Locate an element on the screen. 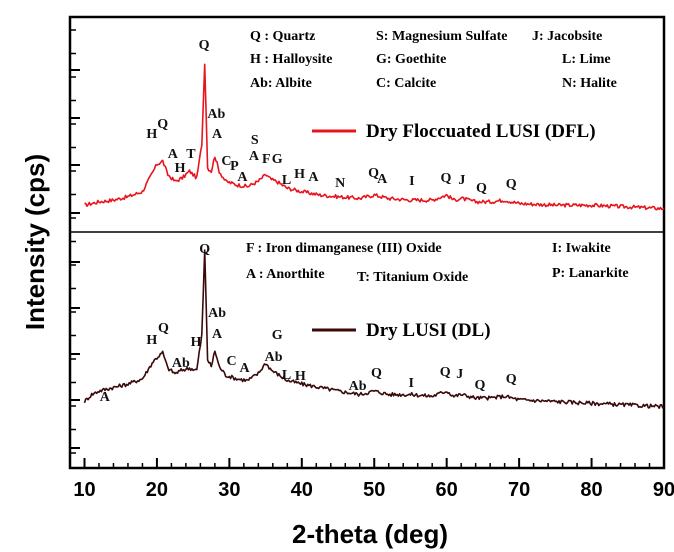 This screenshot has width=674, height=552. phase-key-entry: I: Iwakite is located at coordinates (581, 248).